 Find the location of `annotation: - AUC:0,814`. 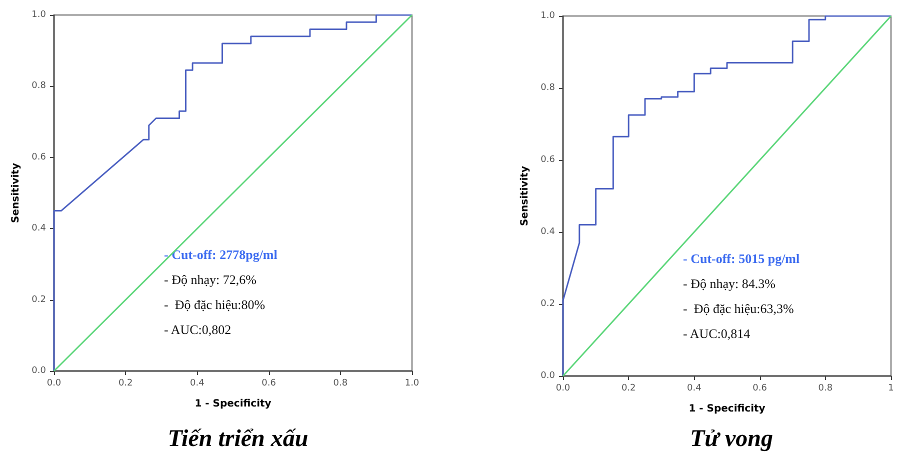

annotation: - AUC:0,814 is located at coordinates (717, 333).